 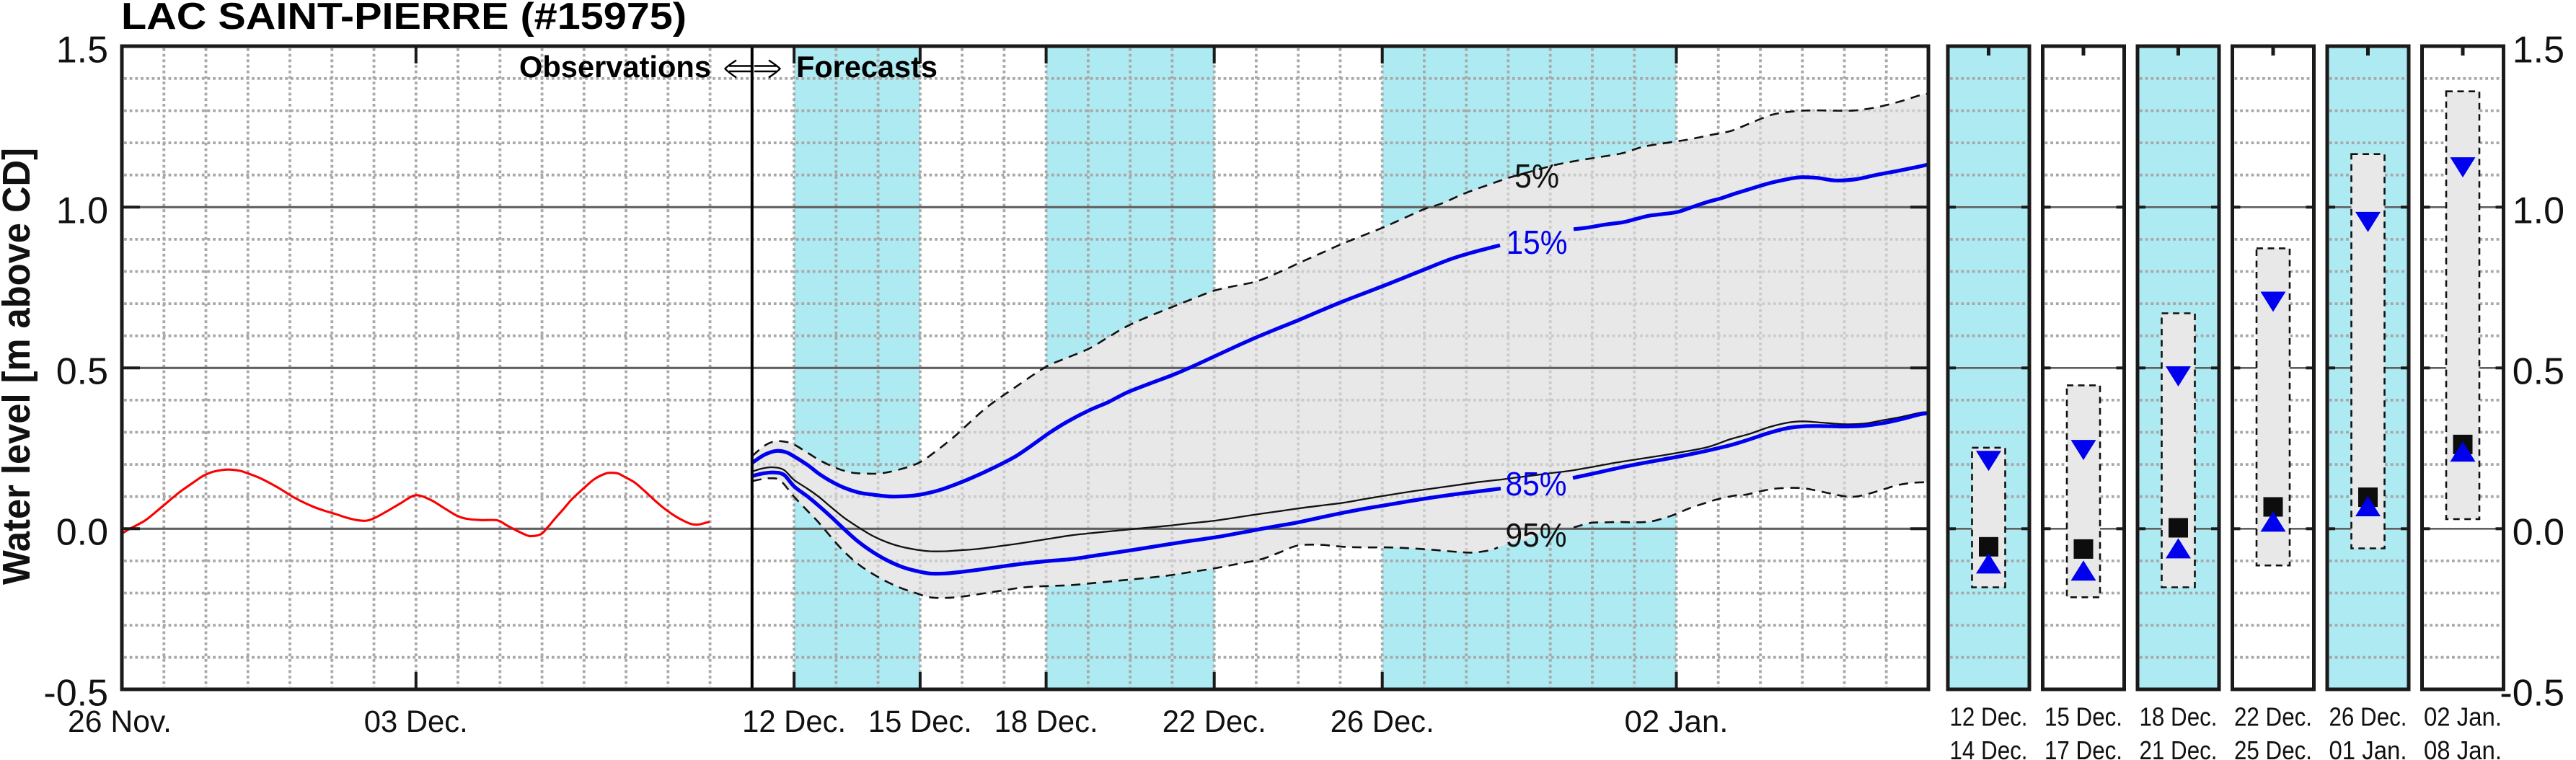 What do you see at coordinates (404, 18) in the screenshot?
I see `svg-text: LAC SAINT-PIERRE (#15975)` at bounding box center [404, 18].